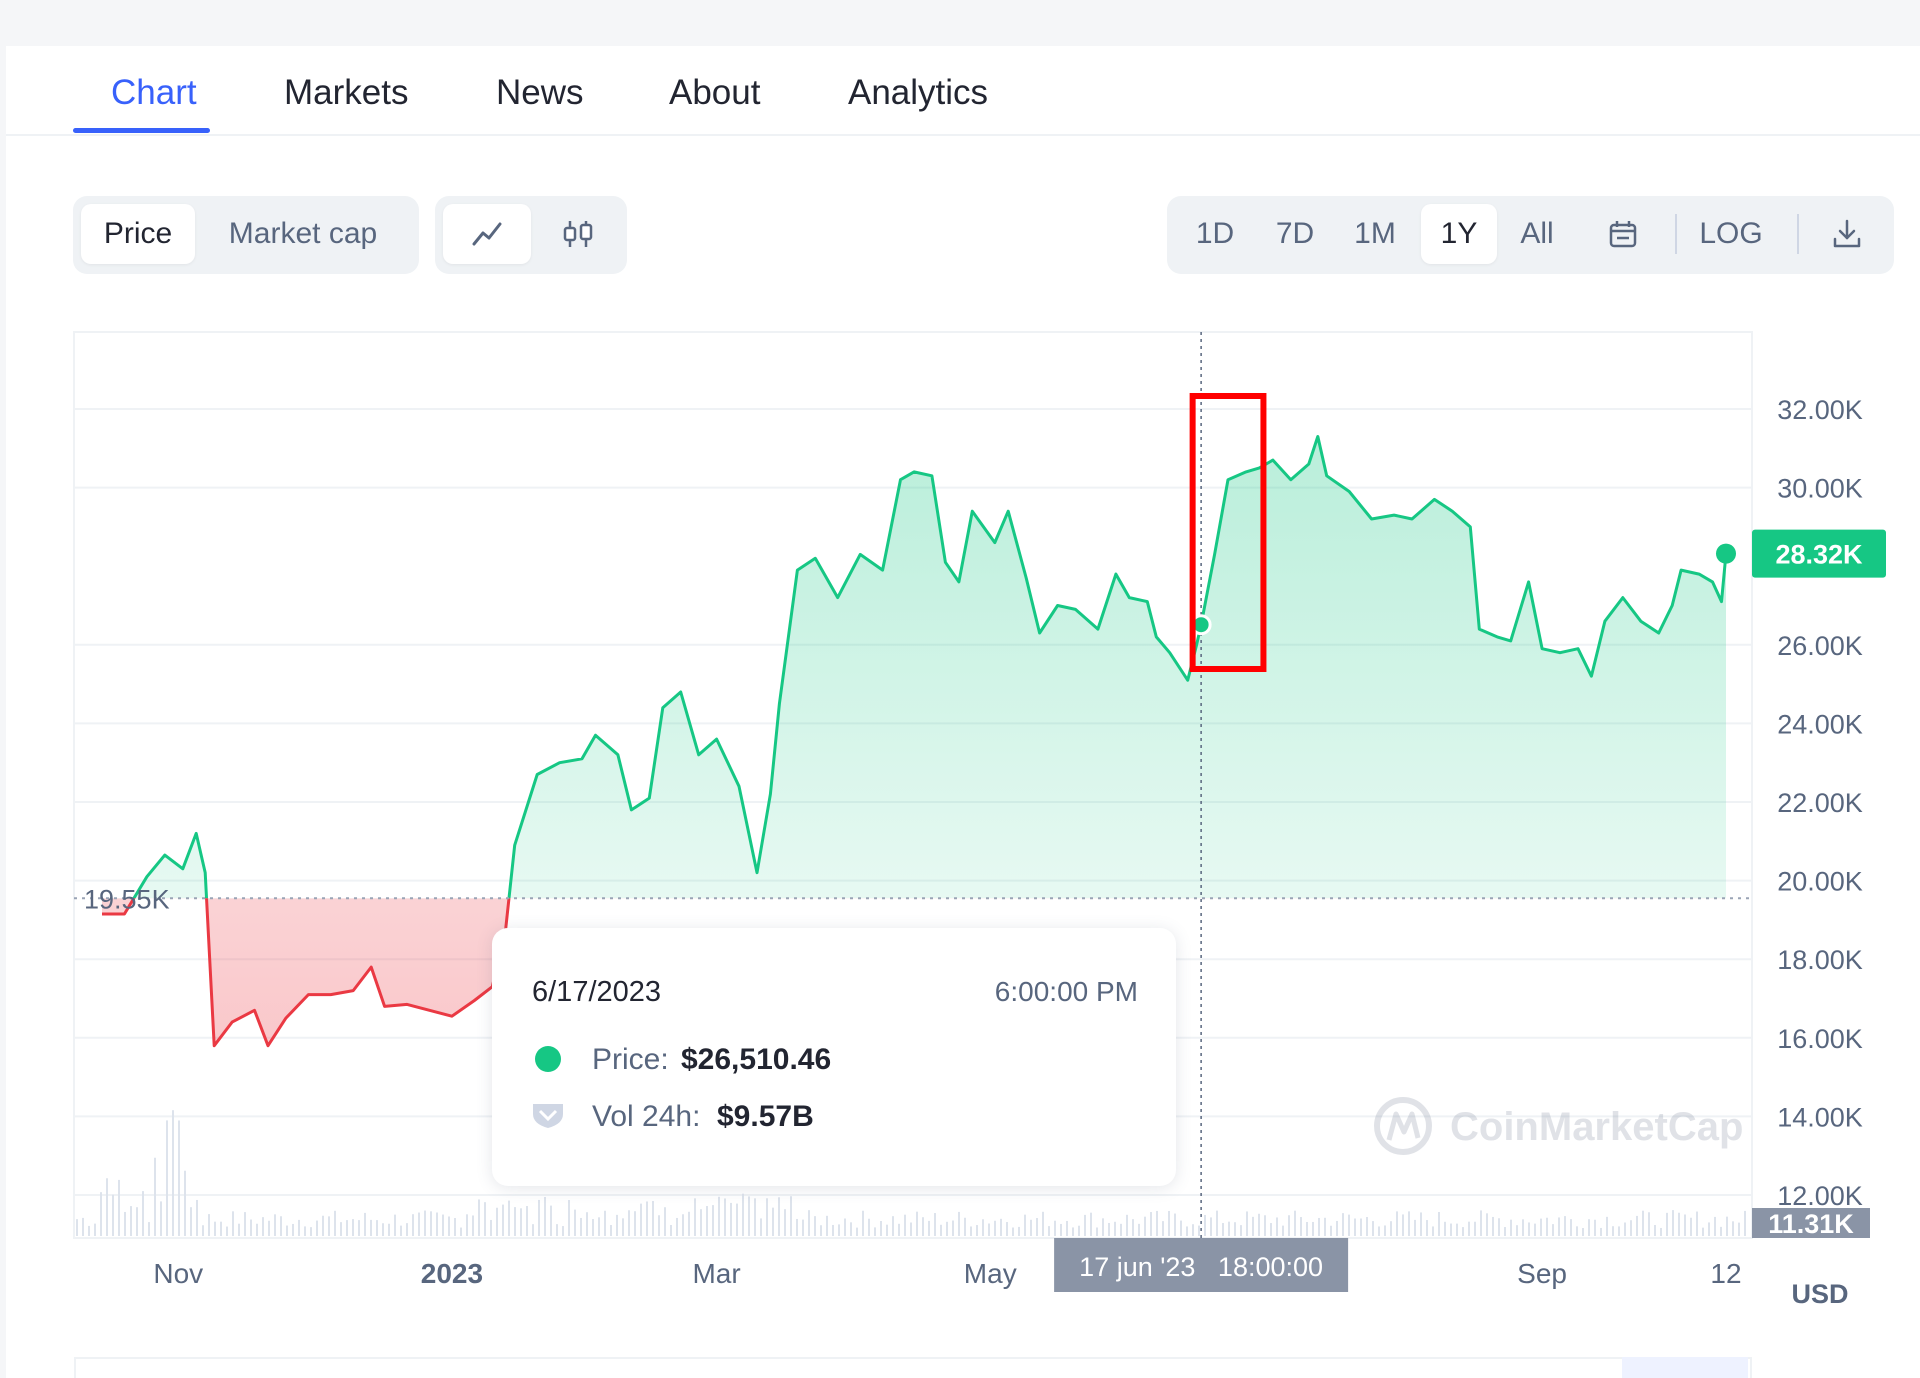 This screenshot has width=1920, height=1378. I want to click on price-toggle-button: Price, so click(138, 234).